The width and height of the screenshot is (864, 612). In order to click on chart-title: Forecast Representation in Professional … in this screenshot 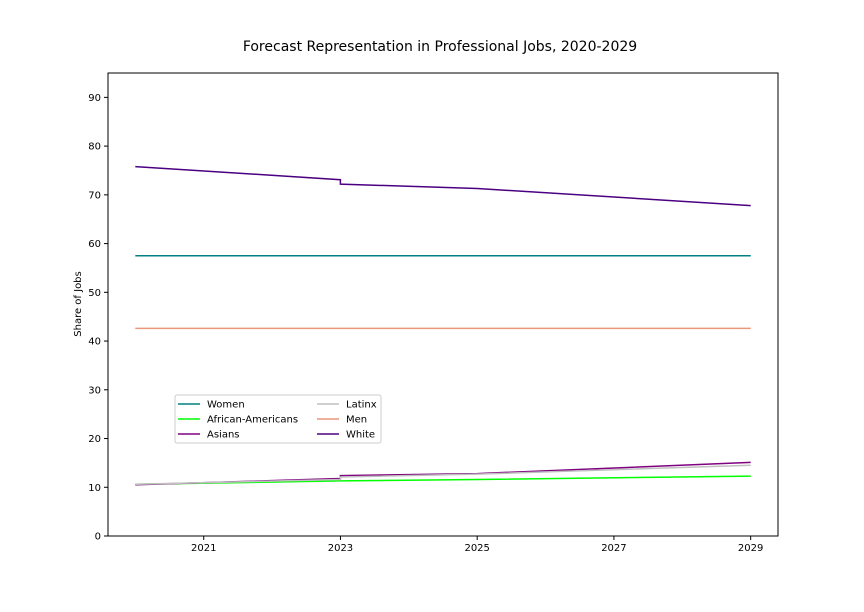, I will do `click(440, 47)`.